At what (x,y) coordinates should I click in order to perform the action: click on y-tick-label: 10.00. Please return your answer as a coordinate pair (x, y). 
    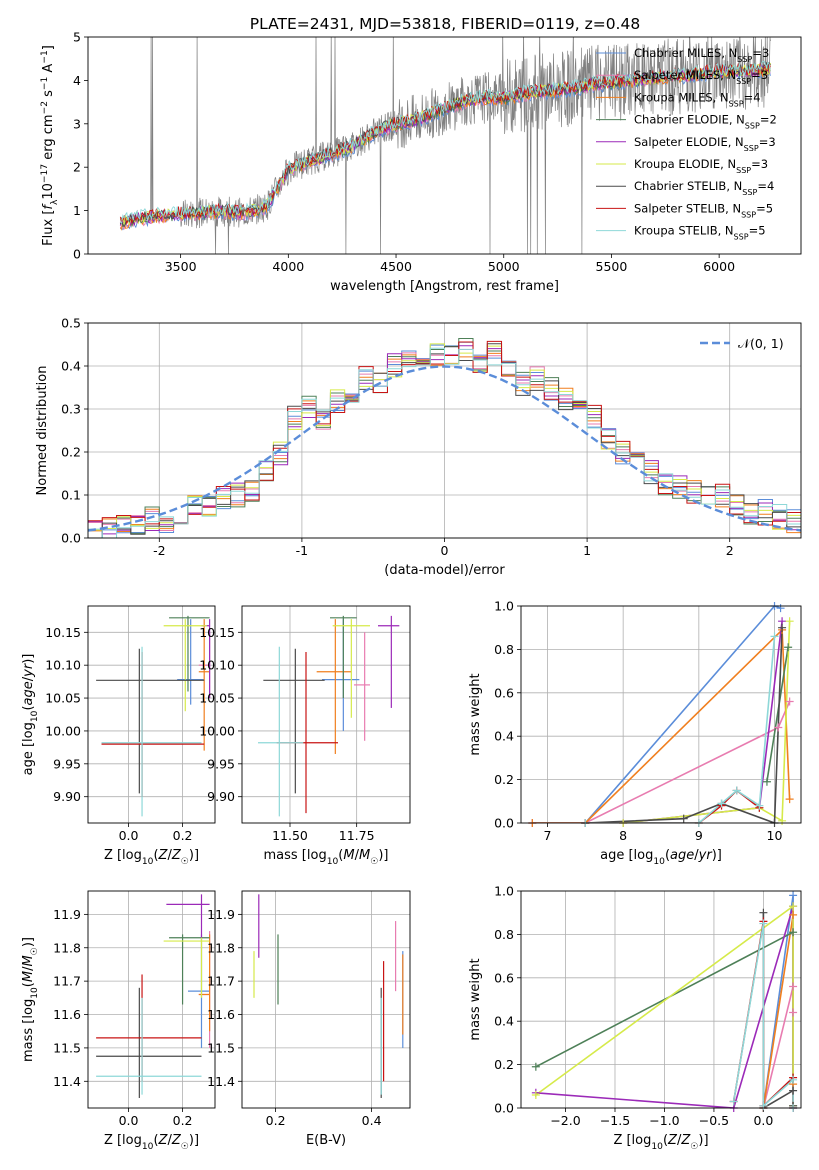
    Looking at the image, I should click on (217, 730).